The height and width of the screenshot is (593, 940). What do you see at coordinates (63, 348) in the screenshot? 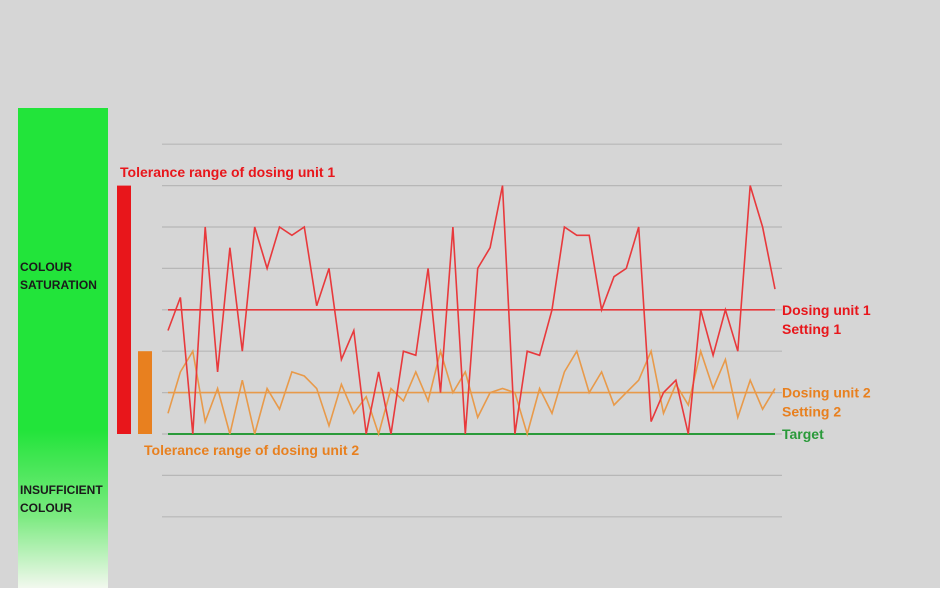
I see `colour-saturation-bar` at bounding box center [63, 348].